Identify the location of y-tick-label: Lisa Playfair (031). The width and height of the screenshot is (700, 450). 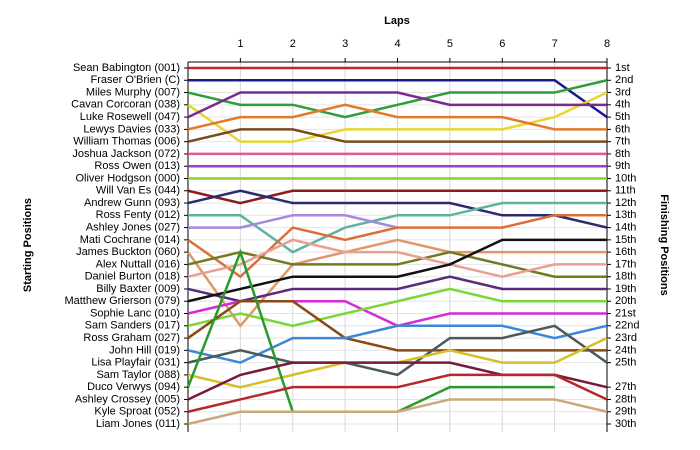
(135, 363).